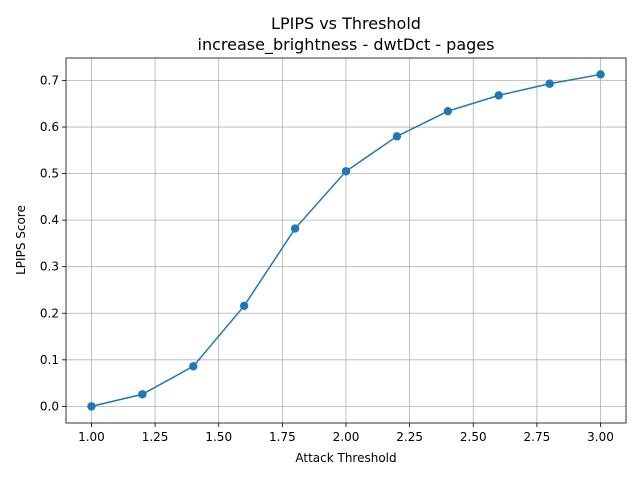 The width and height of the screenshot is (640, 480). Describe the element at coordinates (282, 437) in the screenshot. I see `x-tick-label: 1.75` at that location.